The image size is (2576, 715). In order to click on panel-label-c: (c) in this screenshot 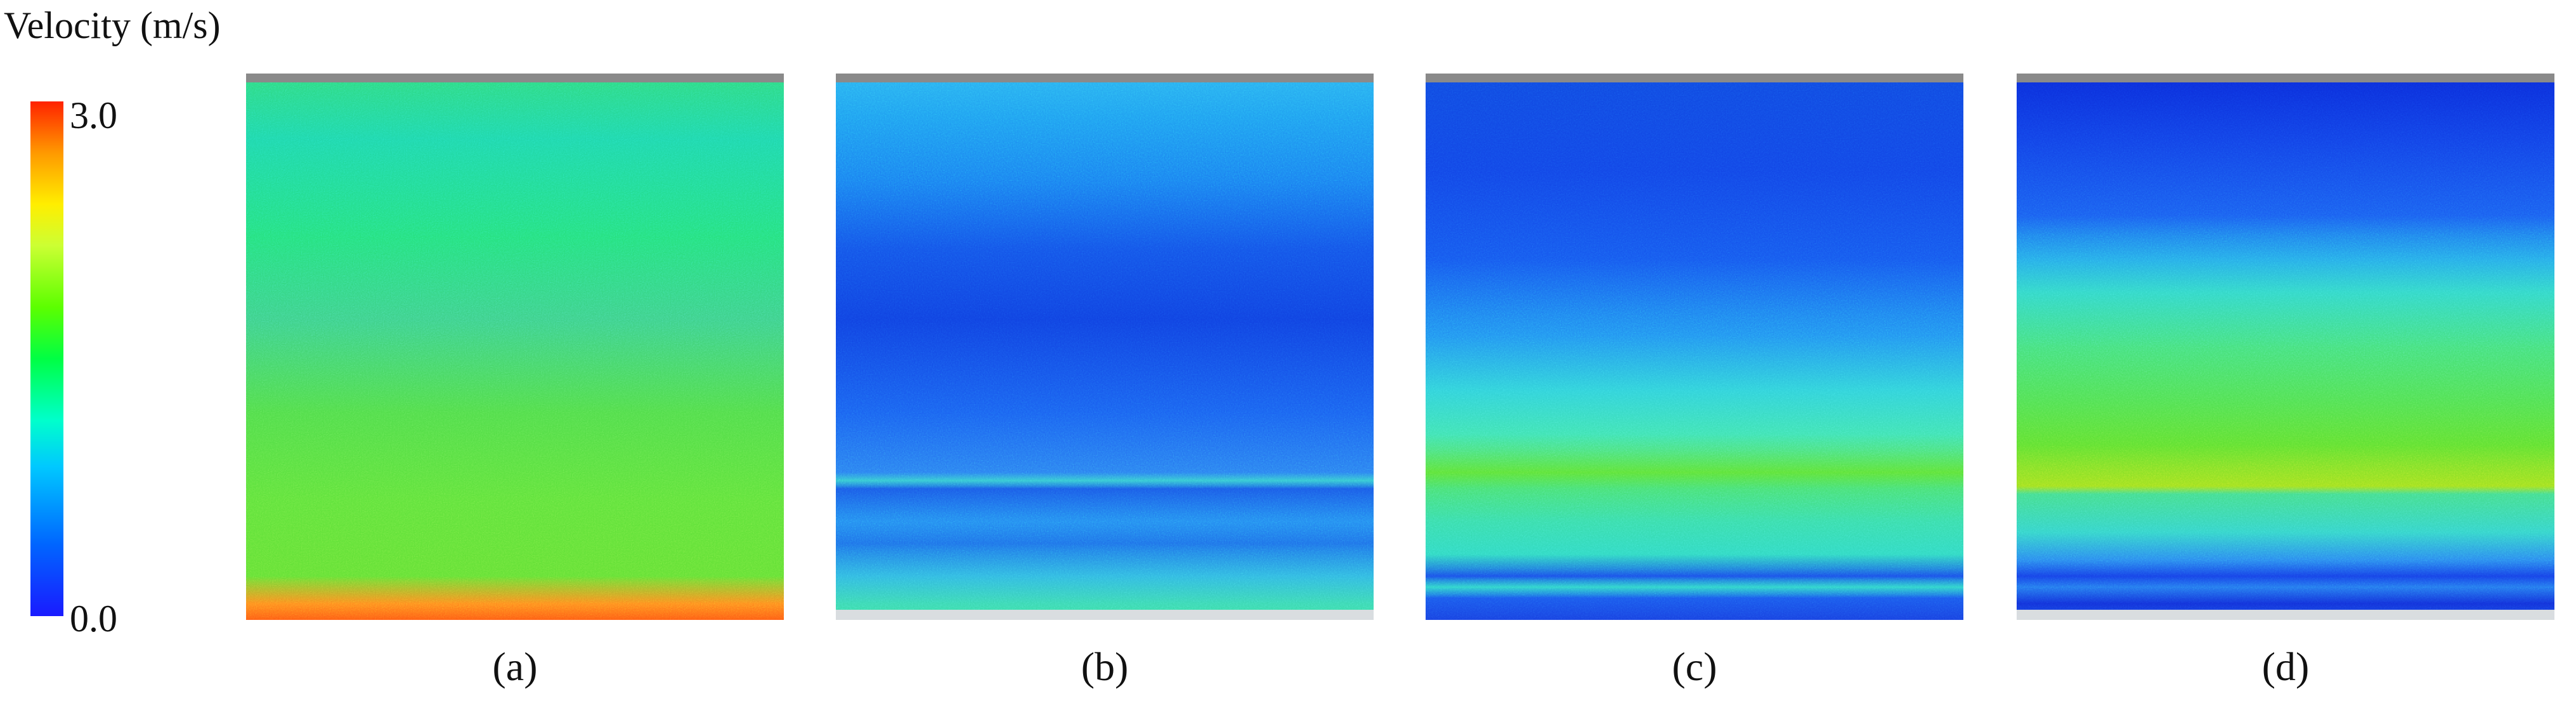, I will do `click(1695, 666)`.